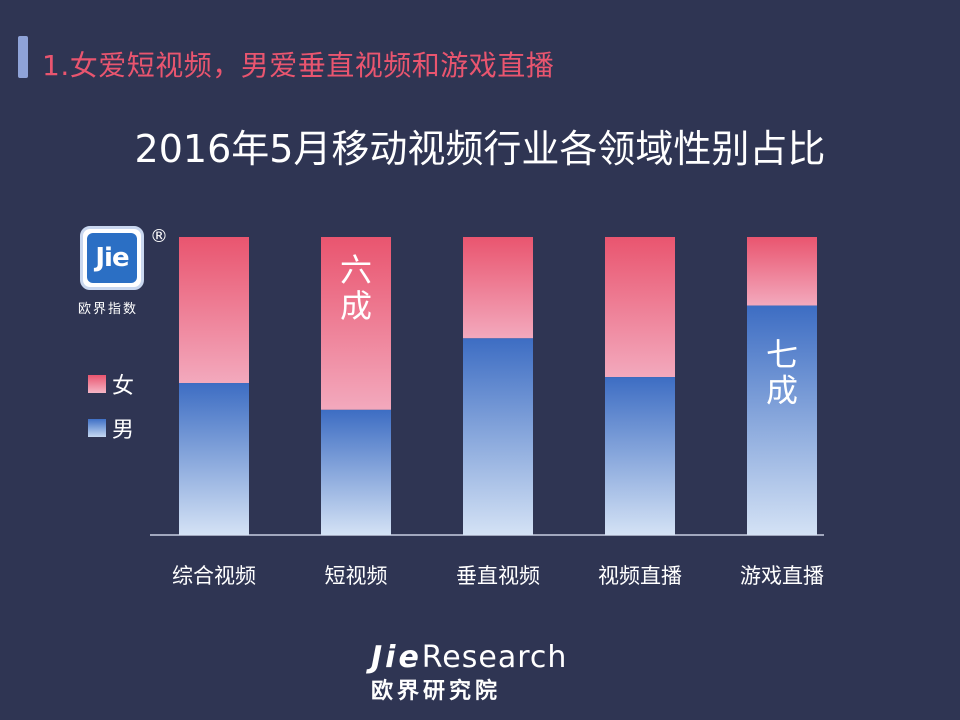 The width and height of the screenshot is (960, 720). I want to click on jie-logo: Jie, so click(112, 258).